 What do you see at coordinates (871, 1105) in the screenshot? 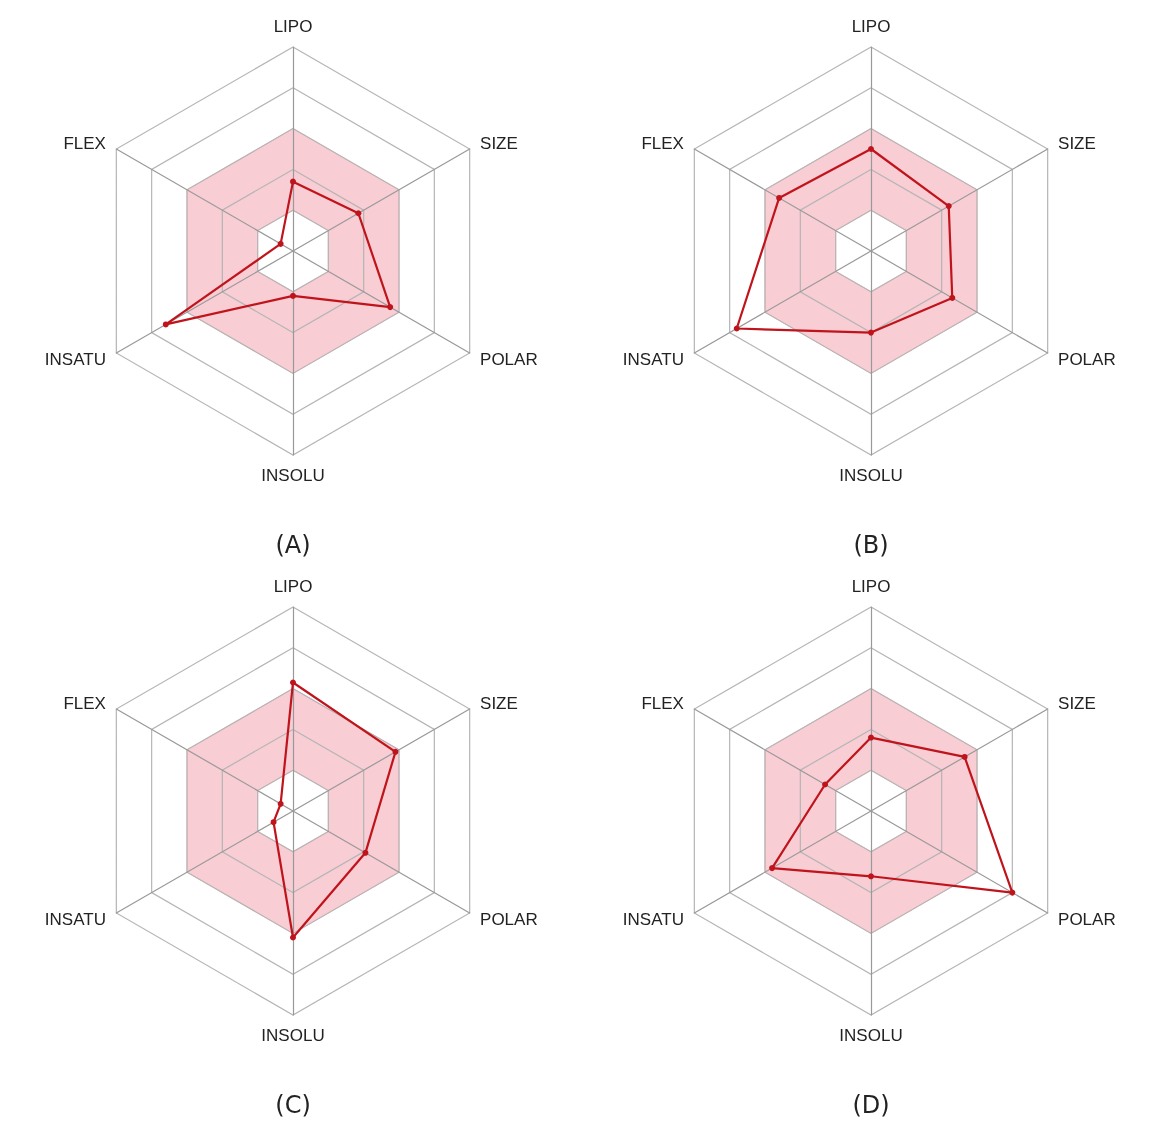
I see `text: (D)` at bounding box center [871, 1105].